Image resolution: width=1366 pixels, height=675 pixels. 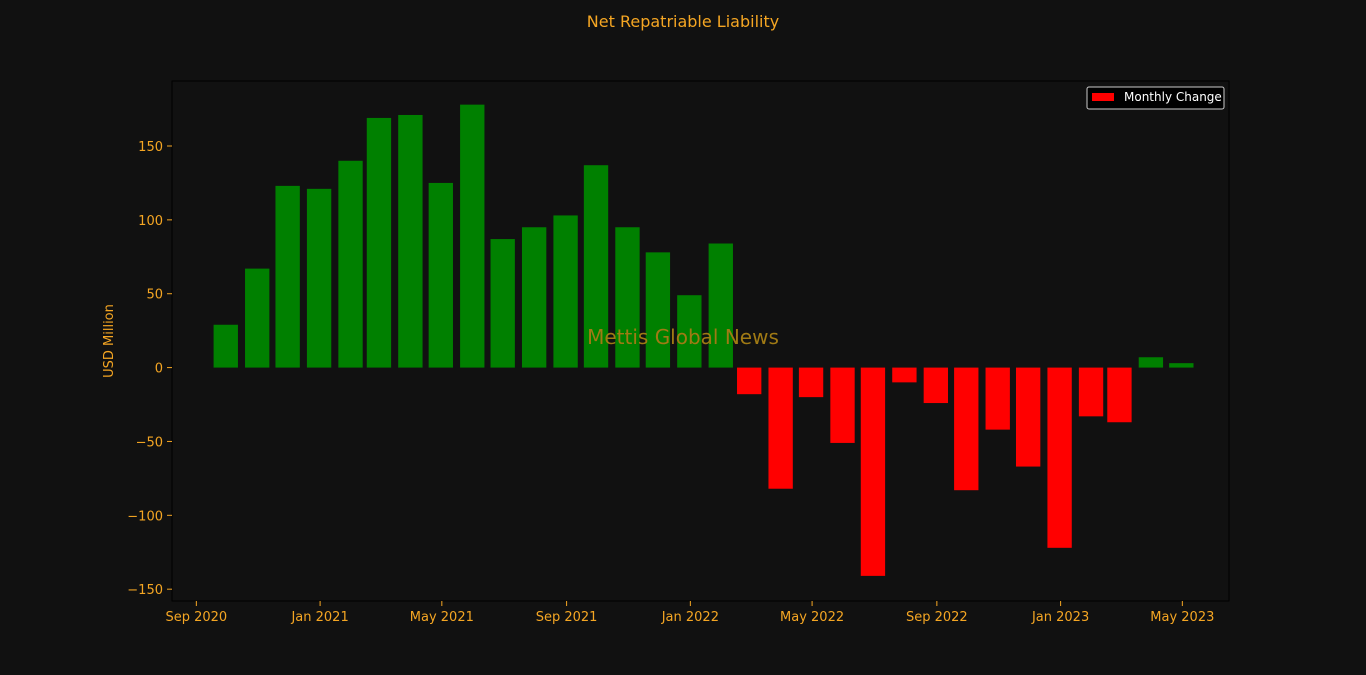 What do you see at coordinates (1182, 617) in the screenshot?
I see `x-tick-label: May 2023` at bounding box center [1182, 617].